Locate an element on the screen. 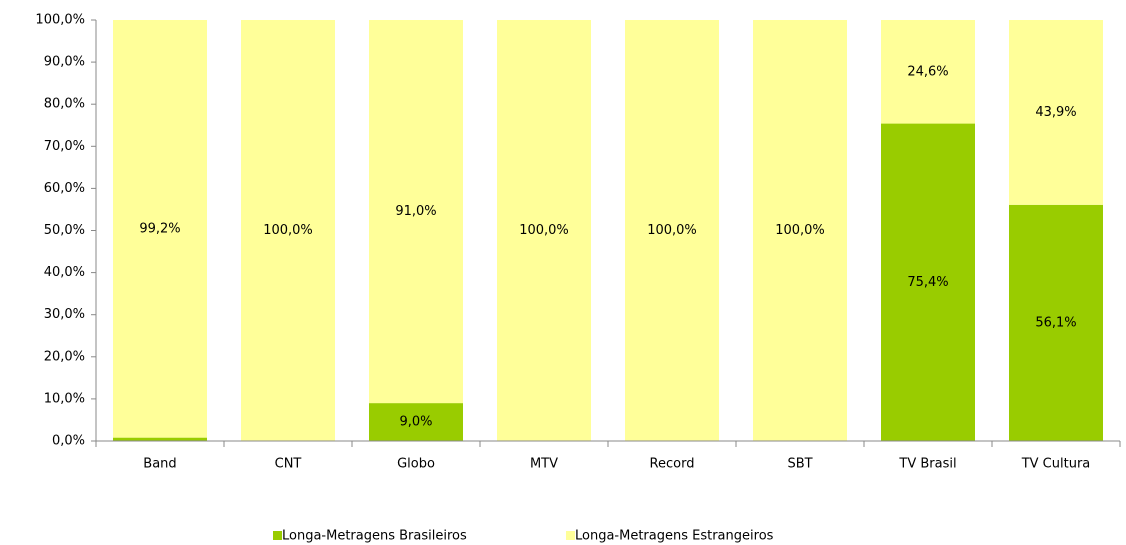 This screenshot has width=1126, height=545. x-tick-label: Globo is located at coordinates (416, 464).